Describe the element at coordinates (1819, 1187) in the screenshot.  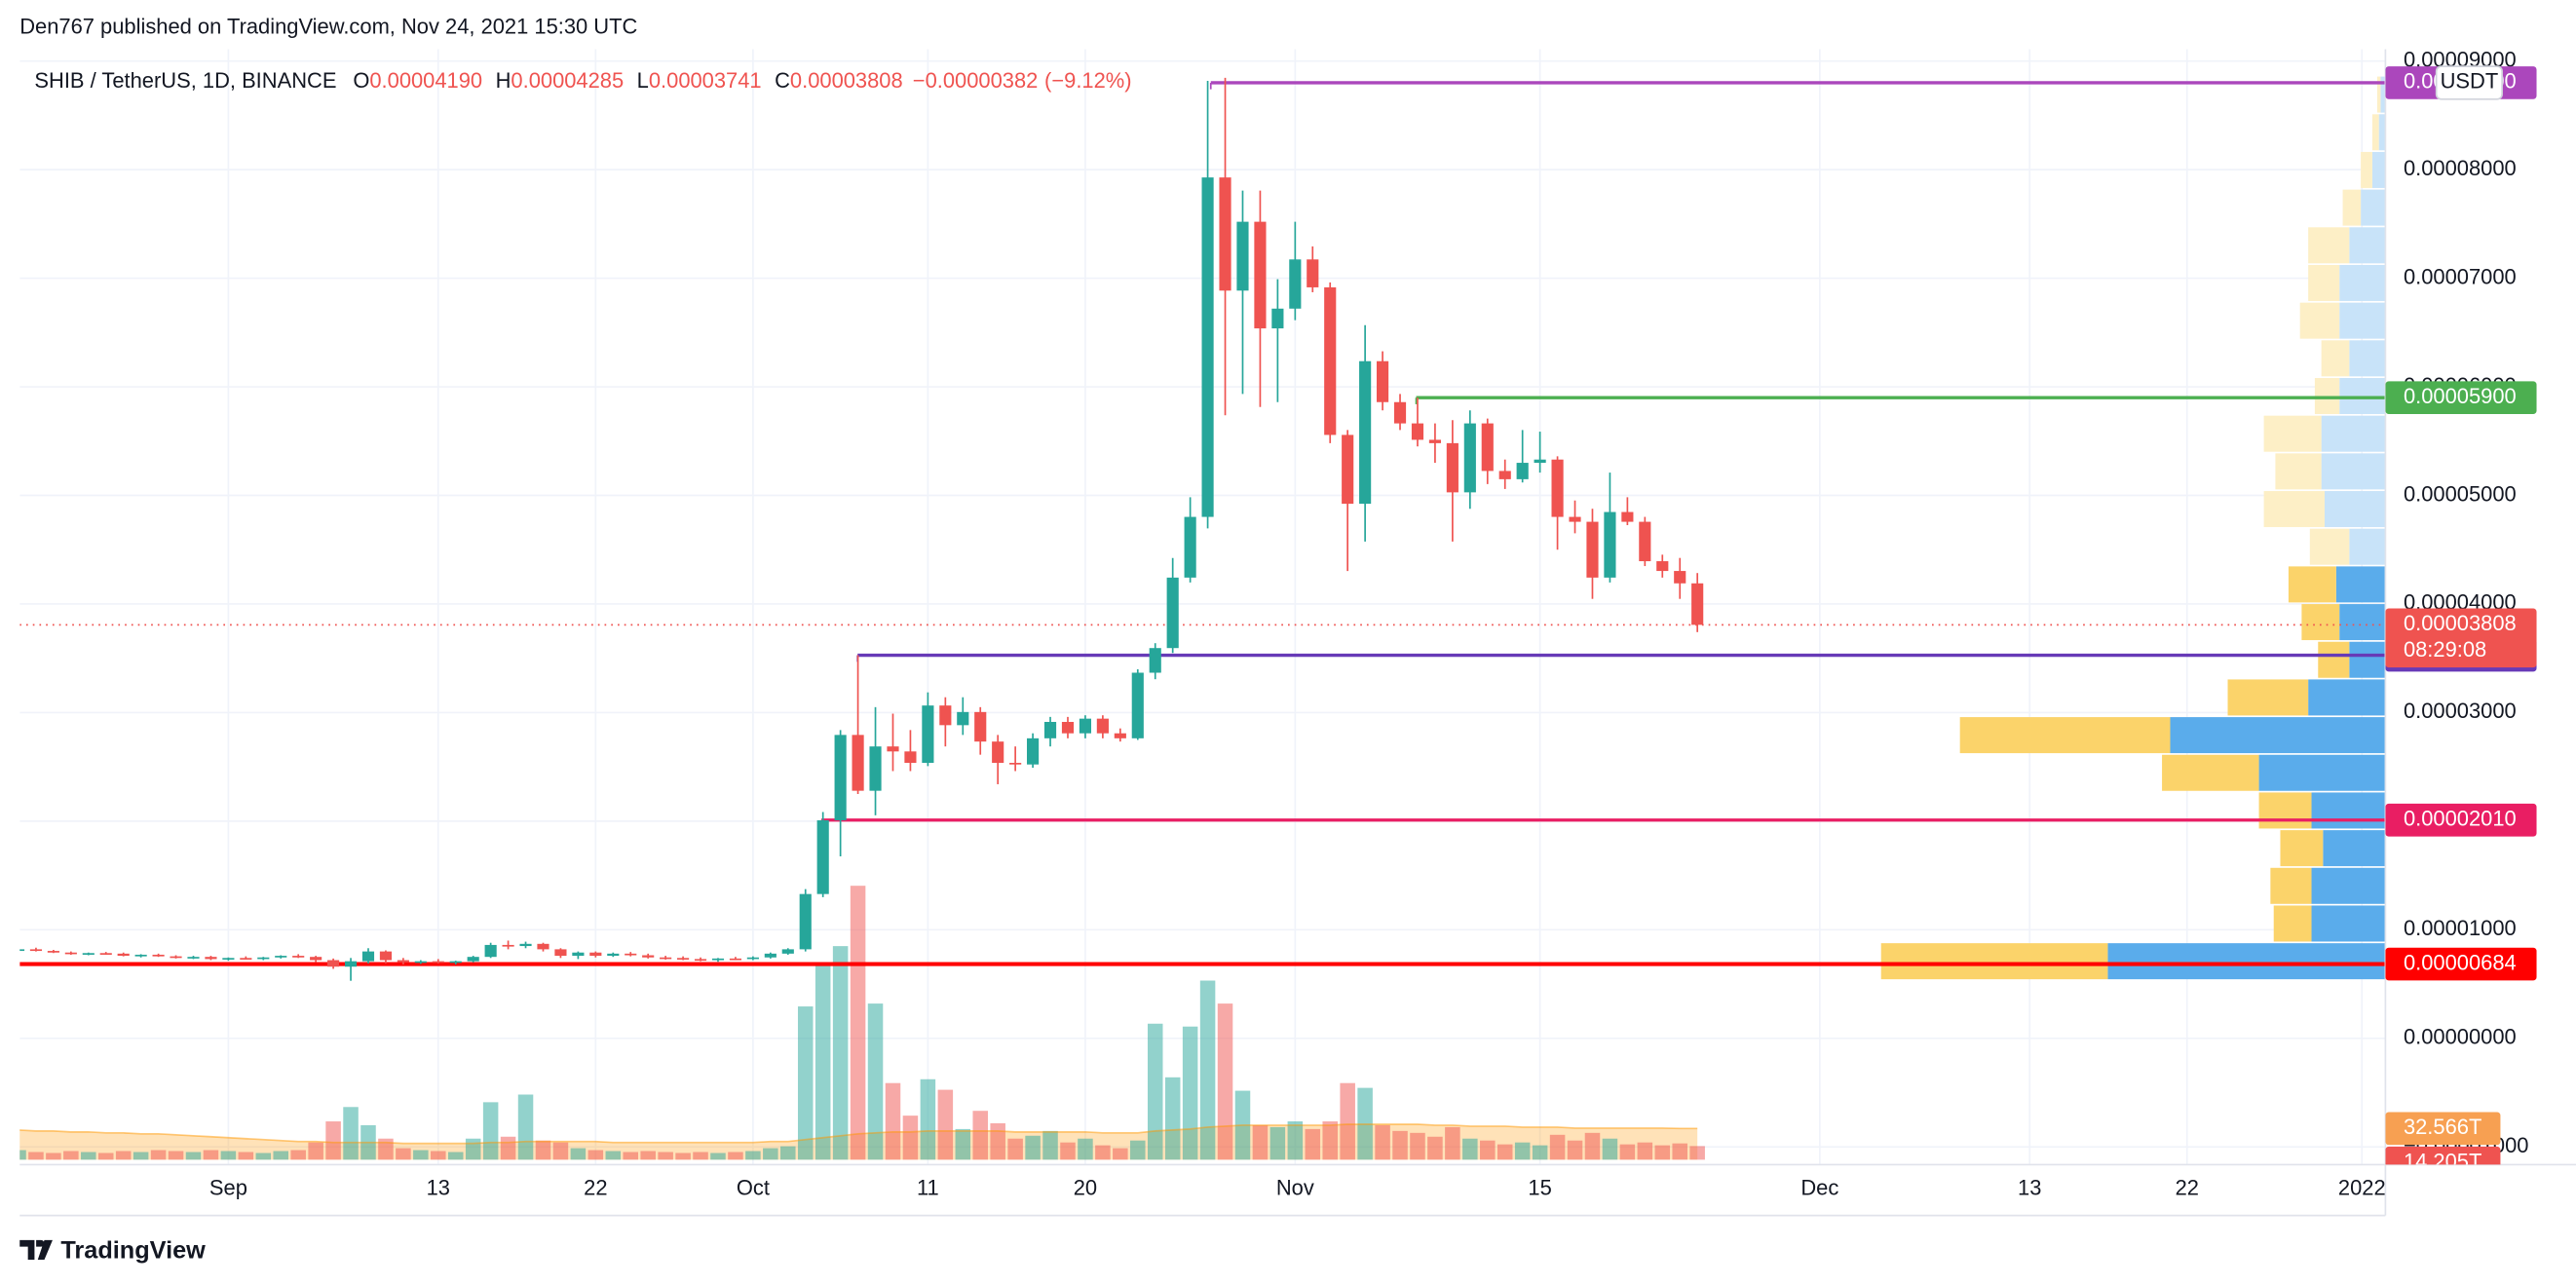
I see `x-tick-label: Dec` at that location.